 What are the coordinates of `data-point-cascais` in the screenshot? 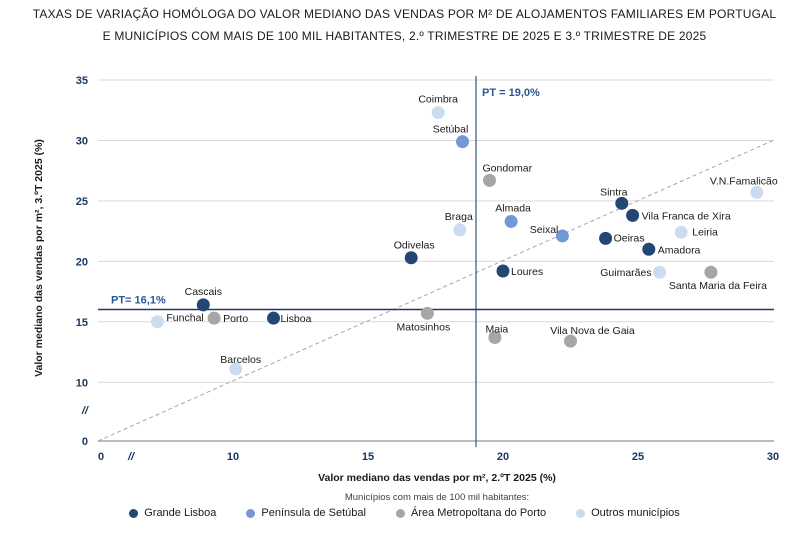 It's located at (203, 305).